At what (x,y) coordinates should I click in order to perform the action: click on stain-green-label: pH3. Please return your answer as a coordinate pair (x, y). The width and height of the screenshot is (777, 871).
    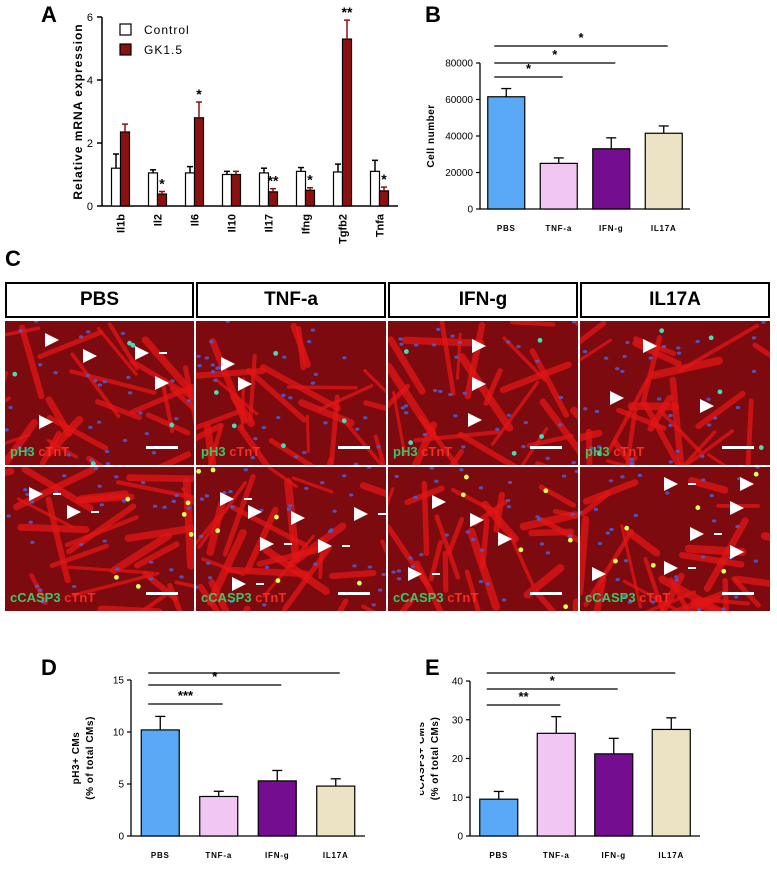
    Looking at the image, I should click on (405, 451).